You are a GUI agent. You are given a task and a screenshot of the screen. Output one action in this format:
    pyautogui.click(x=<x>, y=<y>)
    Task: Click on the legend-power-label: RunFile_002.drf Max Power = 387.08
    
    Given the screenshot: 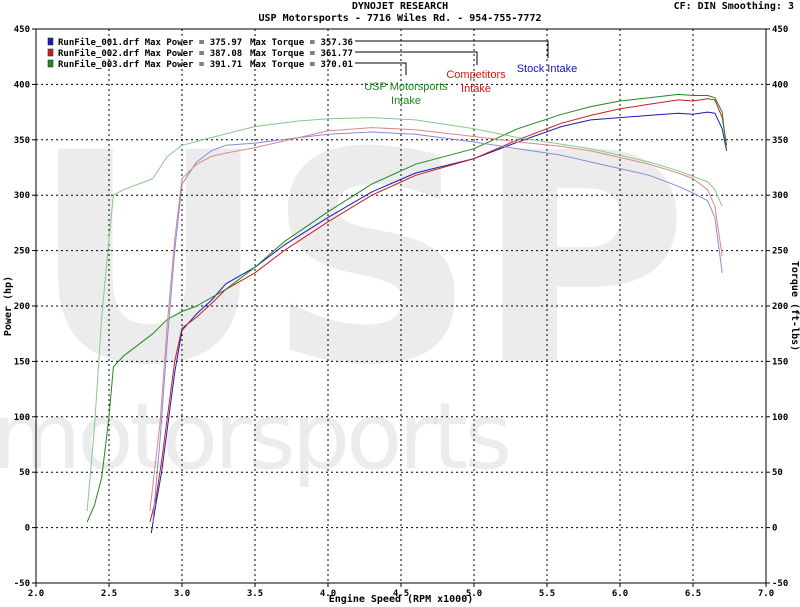 What is the action you would take?
    pyautogui.click(x=150, y=53)
    